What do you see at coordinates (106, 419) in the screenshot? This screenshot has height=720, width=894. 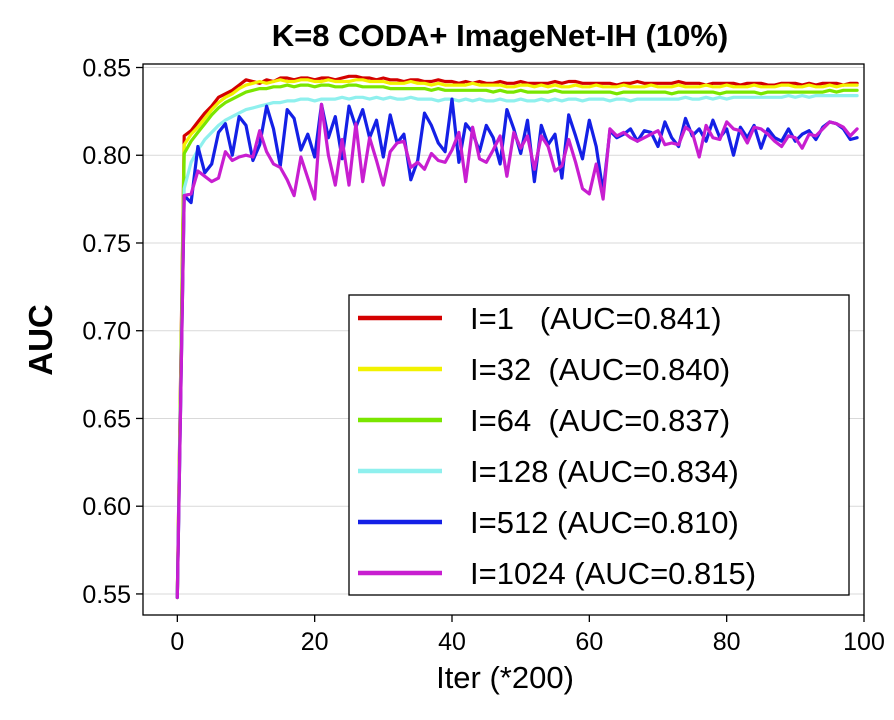 I see `y-tick-label: 0.65` at bounding box center [106, 419].